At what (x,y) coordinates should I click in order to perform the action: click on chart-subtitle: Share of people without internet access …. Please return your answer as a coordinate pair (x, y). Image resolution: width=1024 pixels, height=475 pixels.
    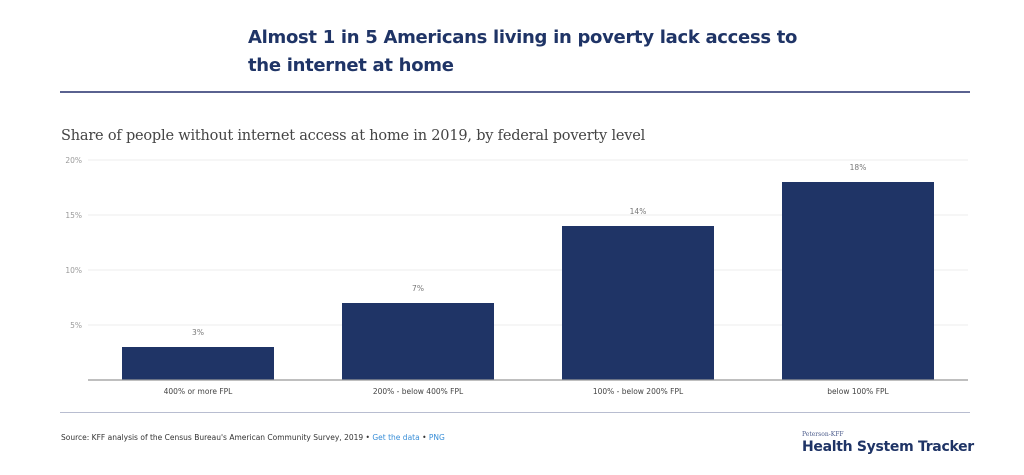
    Looking at the image, I should click on (353, 136).